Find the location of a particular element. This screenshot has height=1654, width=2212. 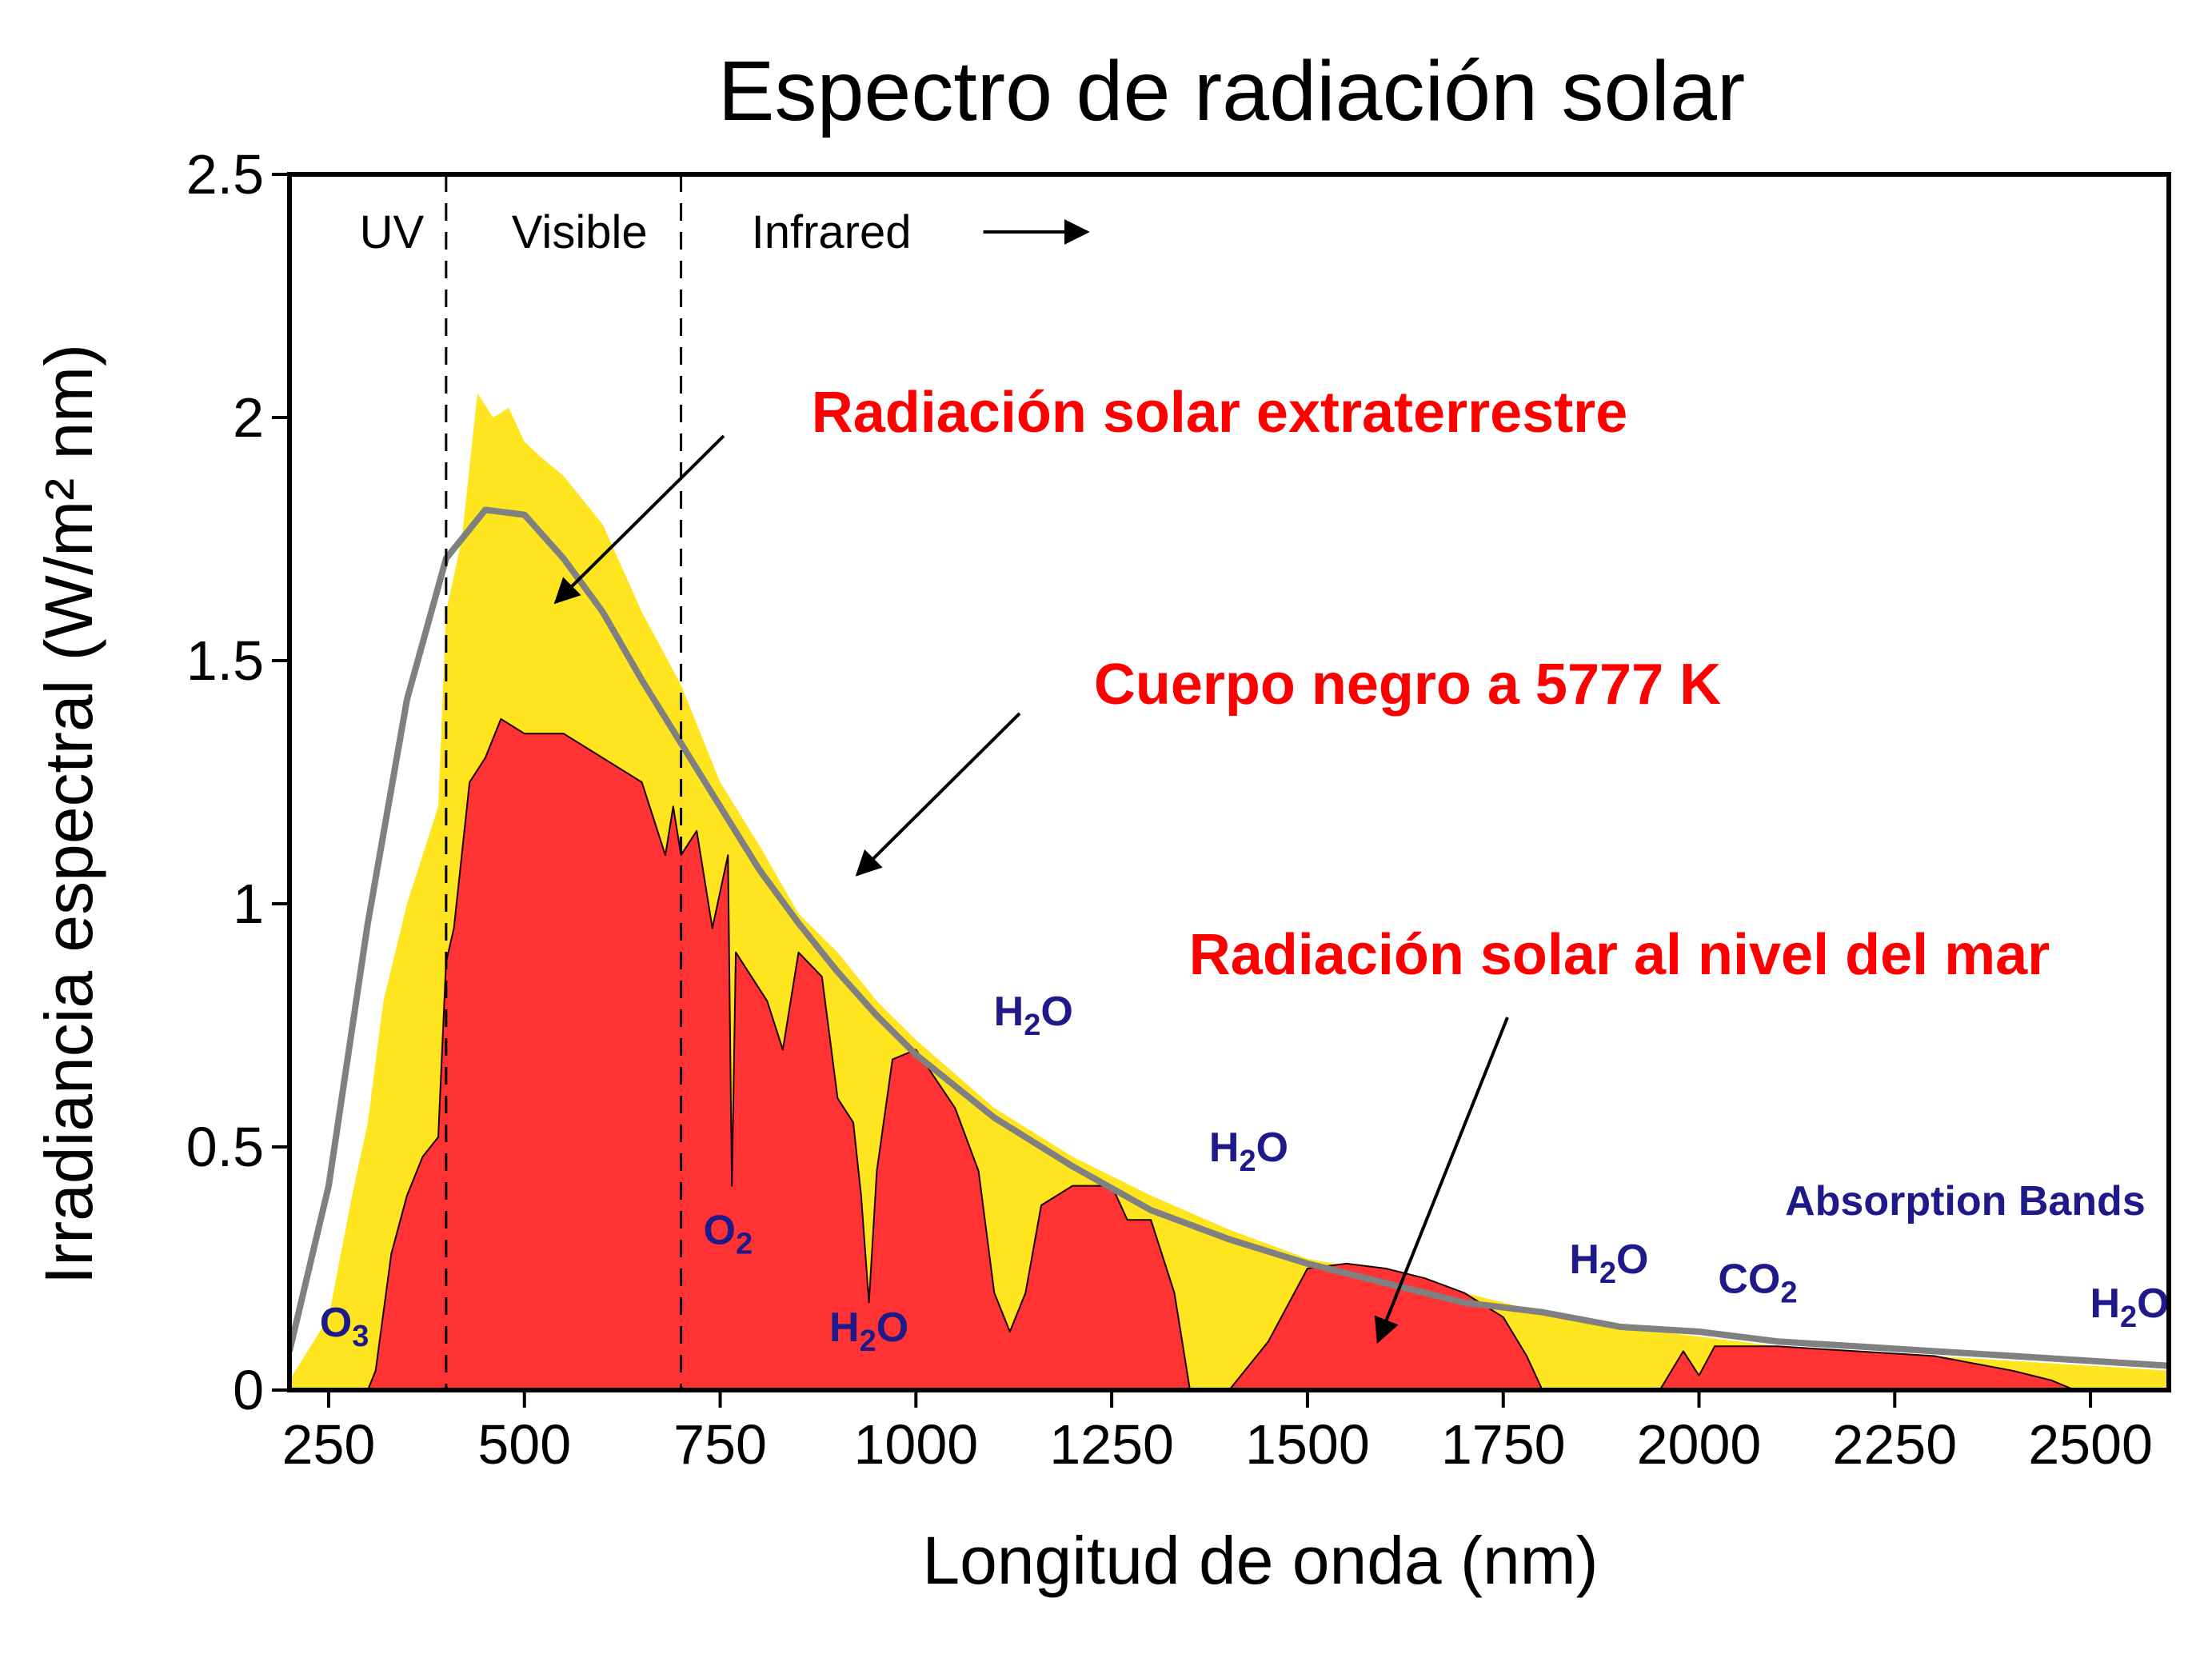

y-tick-label: 1.5 is located at coordinates (225, 661).